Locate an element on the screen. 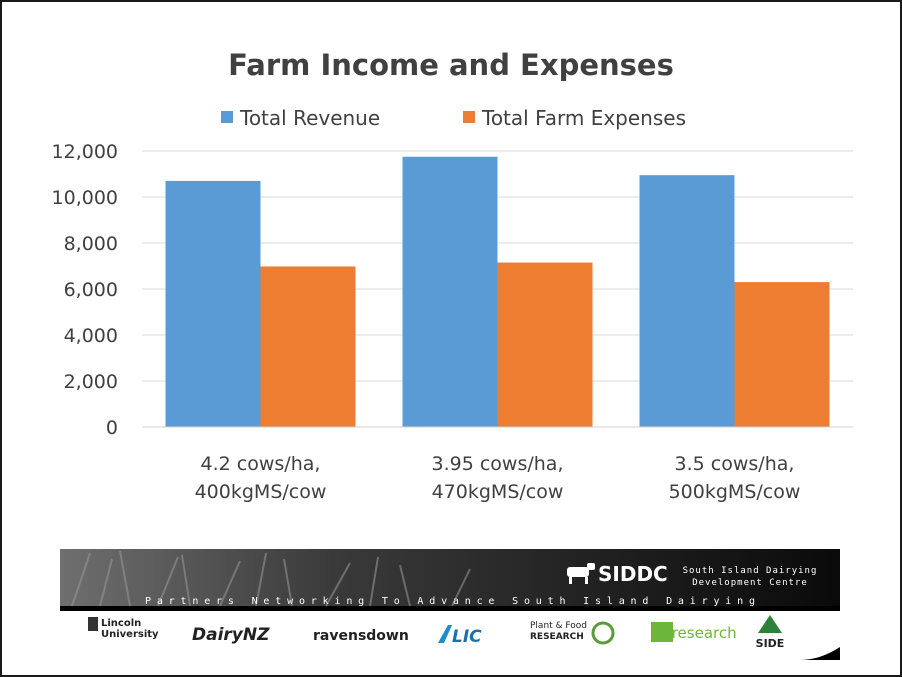 Image resolution: width=902 pixels, height=677 pixels. partner-lic: LIC is located at coordinates (460, 636).